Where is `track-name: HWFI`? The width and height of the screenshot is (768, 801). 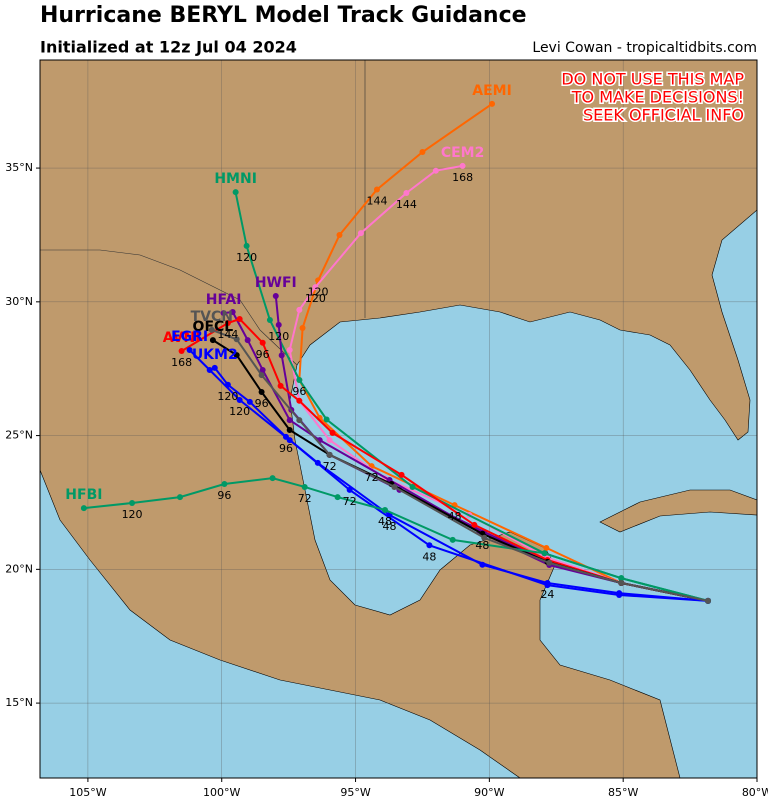
track-name: HWFI is located at coordinates (276, 283).